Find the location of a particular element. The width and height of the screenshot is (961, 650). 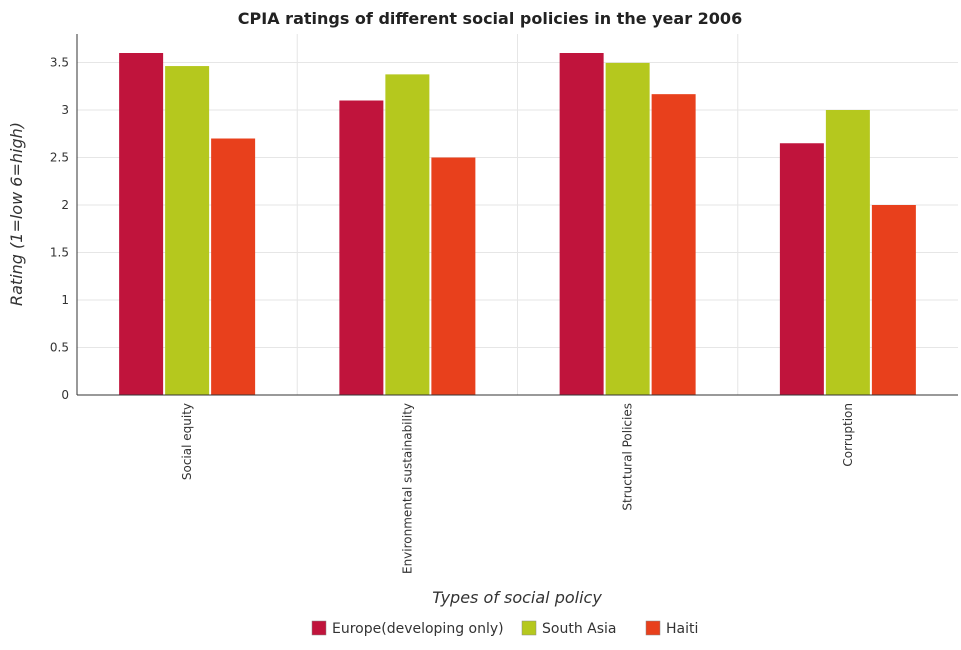

y-tick-label: 1 is located at coordinates (65, 300).